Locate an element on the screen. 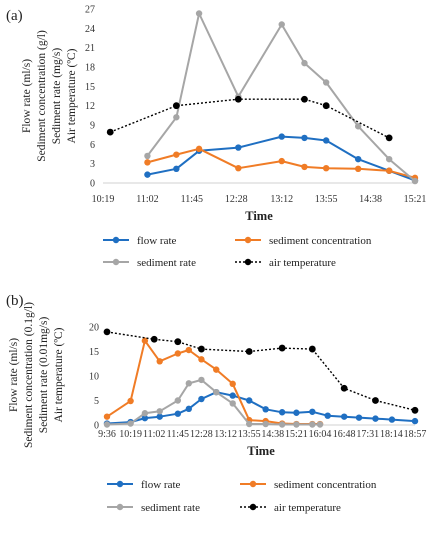 This screenshot has height=550, width=429. x-tick-label: 14:38 is located at coordinates (272, 434).